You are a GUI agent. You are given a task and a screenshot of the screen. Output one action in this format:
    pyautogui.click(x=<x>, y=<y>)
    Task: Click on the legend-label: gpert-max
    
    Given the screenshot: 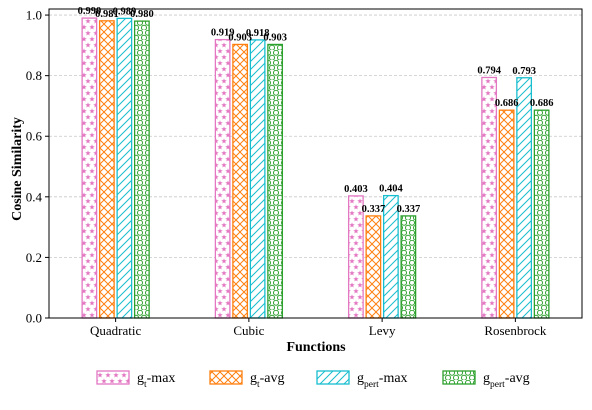 What is the action you would take?
    pyautogui.click(x=382, y=380)
    